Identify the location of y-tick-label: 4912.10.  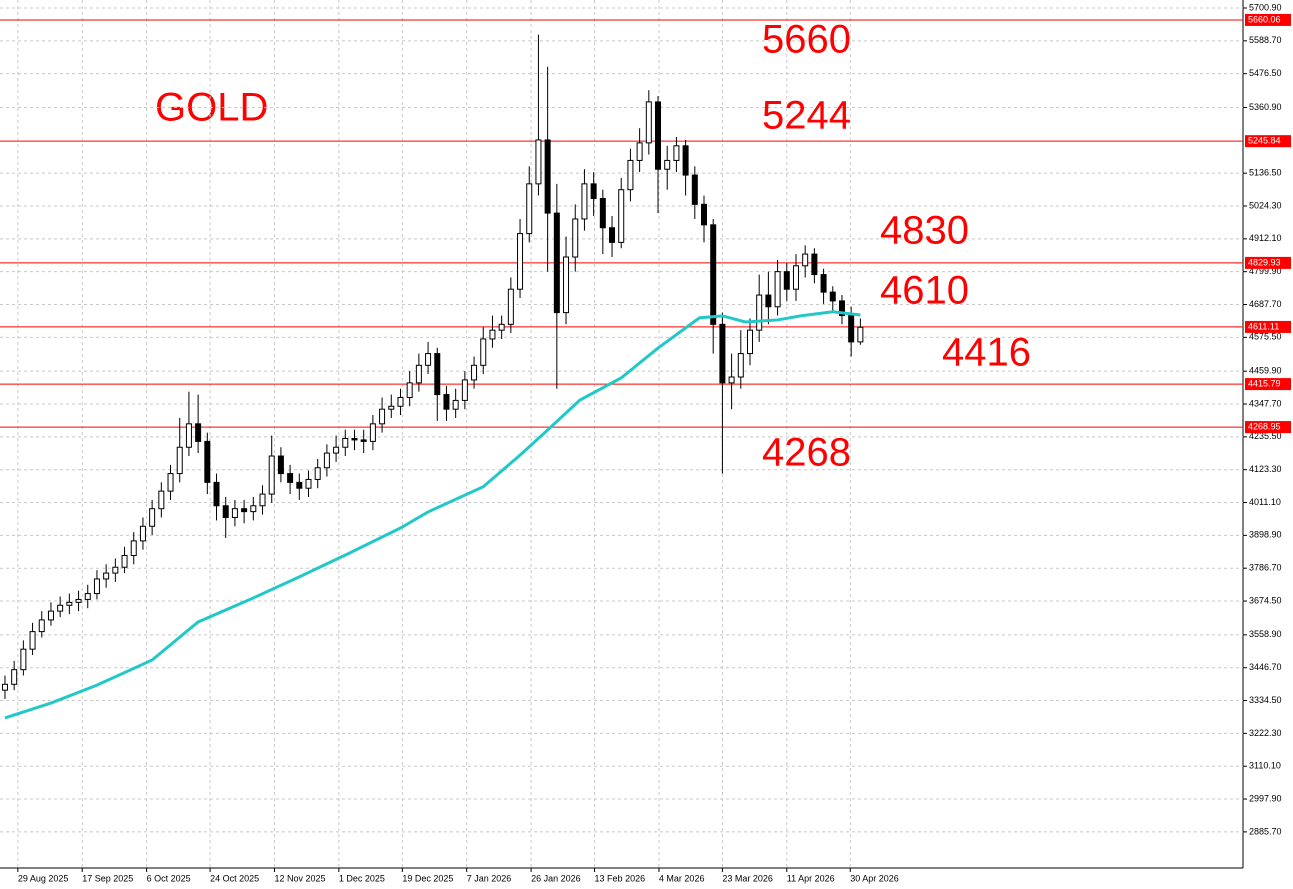
(1265, 238).